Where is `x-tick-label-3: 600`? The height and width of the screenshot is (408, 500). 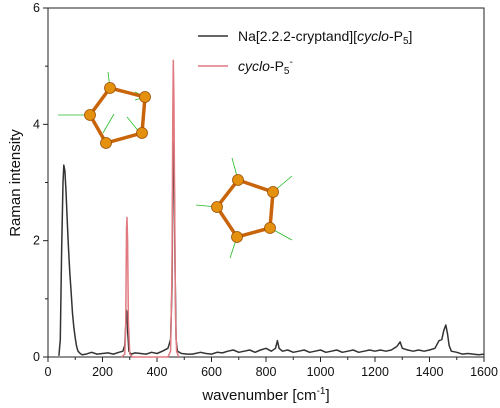 x-tick-label-3: 600 is located at coordinates (211, 372).